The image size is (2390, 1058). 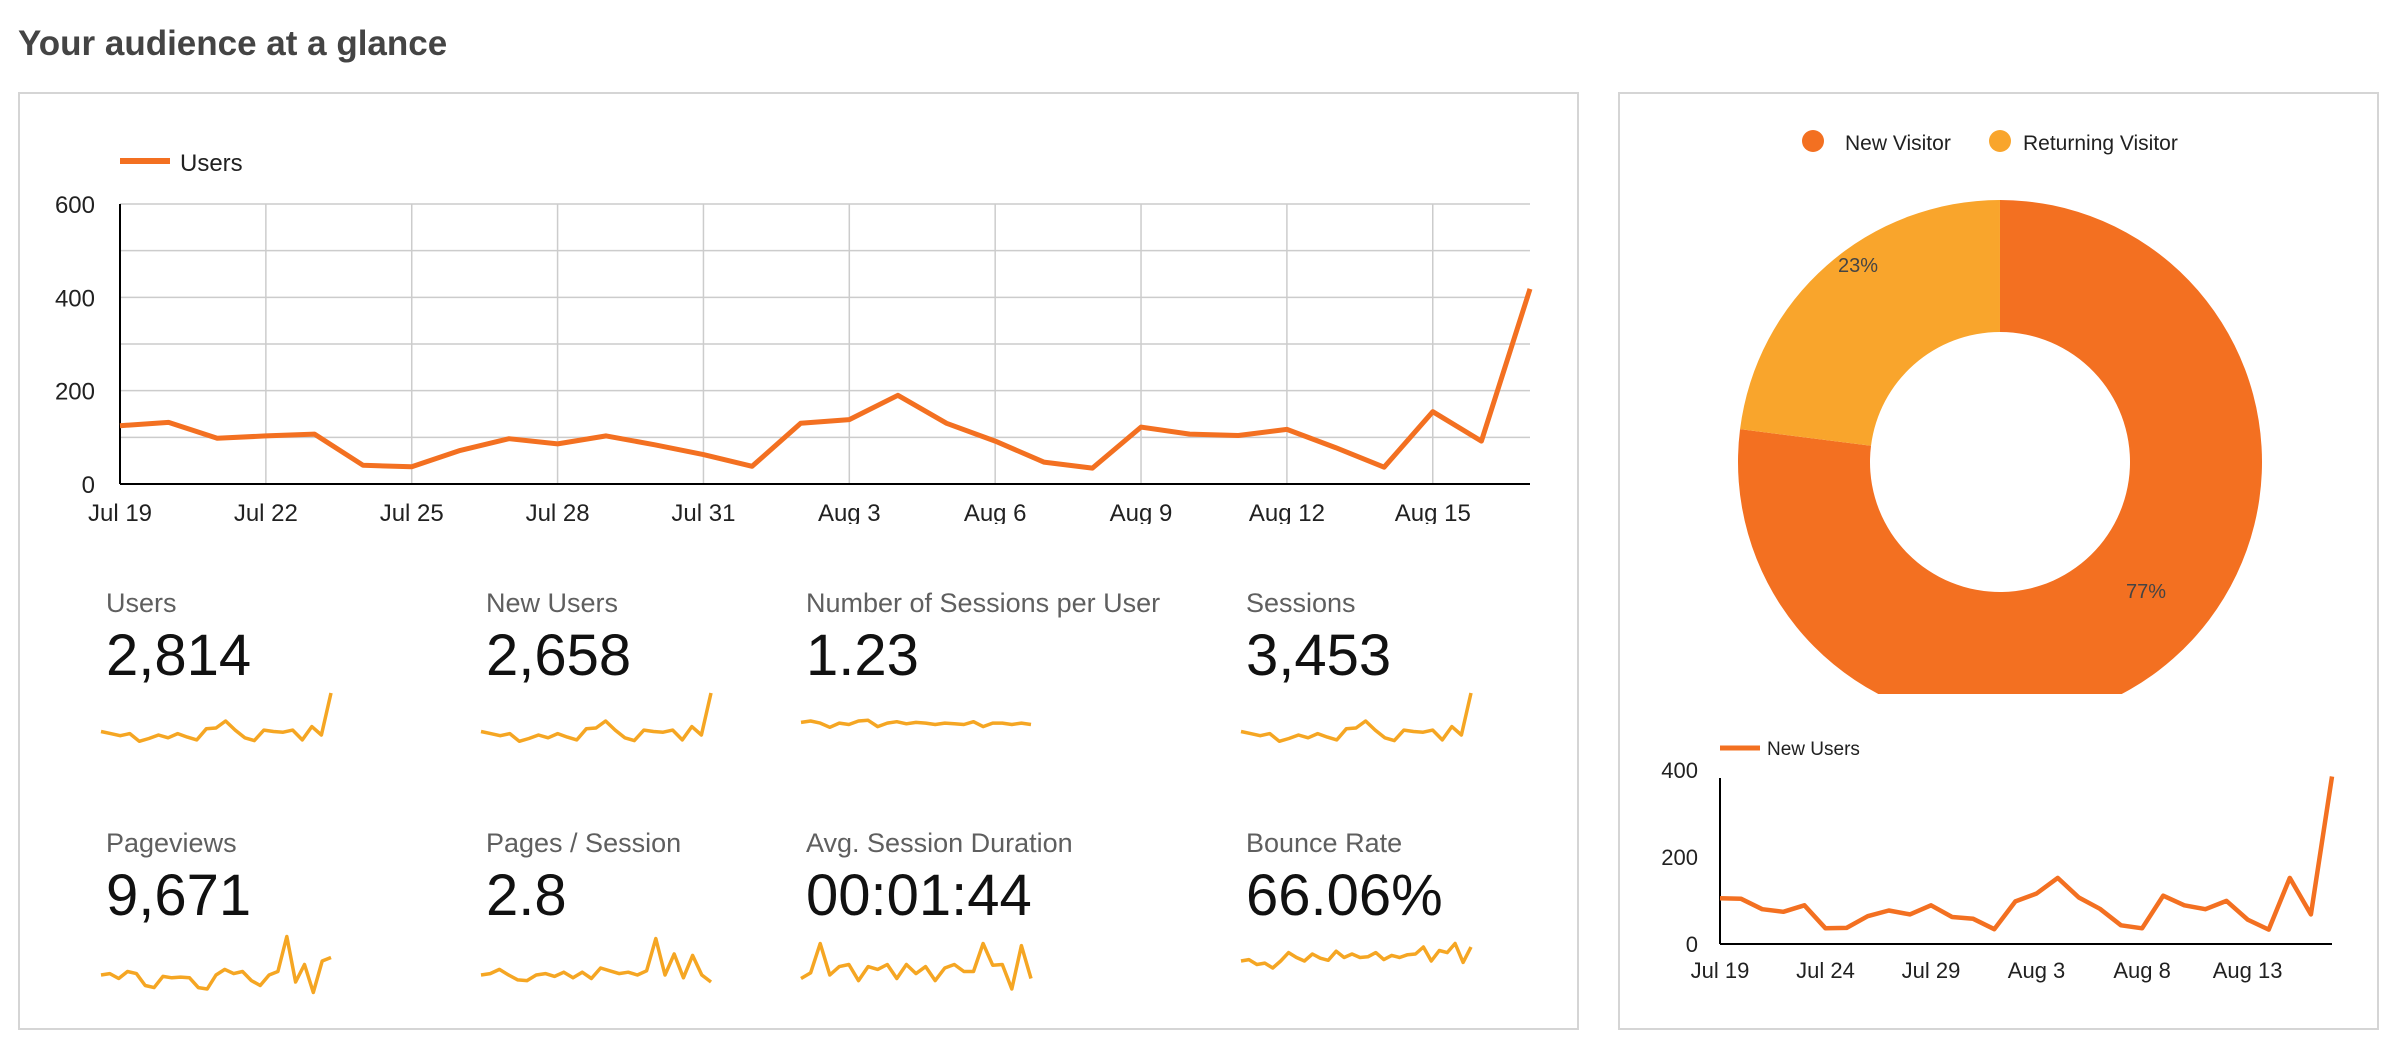 I want to click on metric-new-users: New Users 2,658, so click(x=673, y=703).